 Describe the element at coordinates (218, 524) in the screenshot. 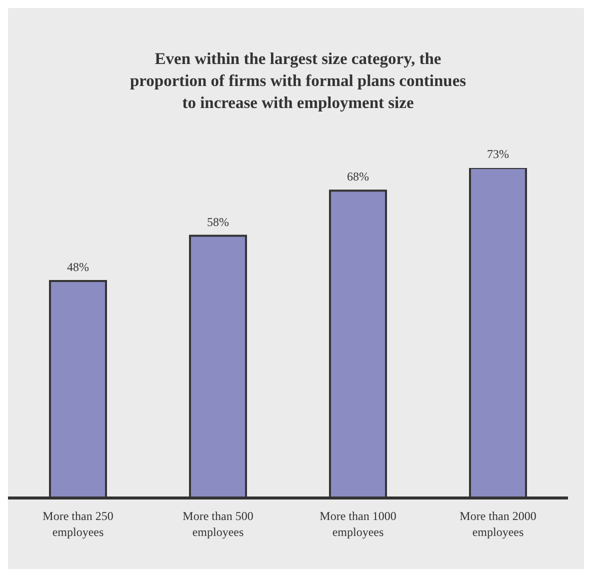

I see `x-tick-label: More than 500 employees` at that location.